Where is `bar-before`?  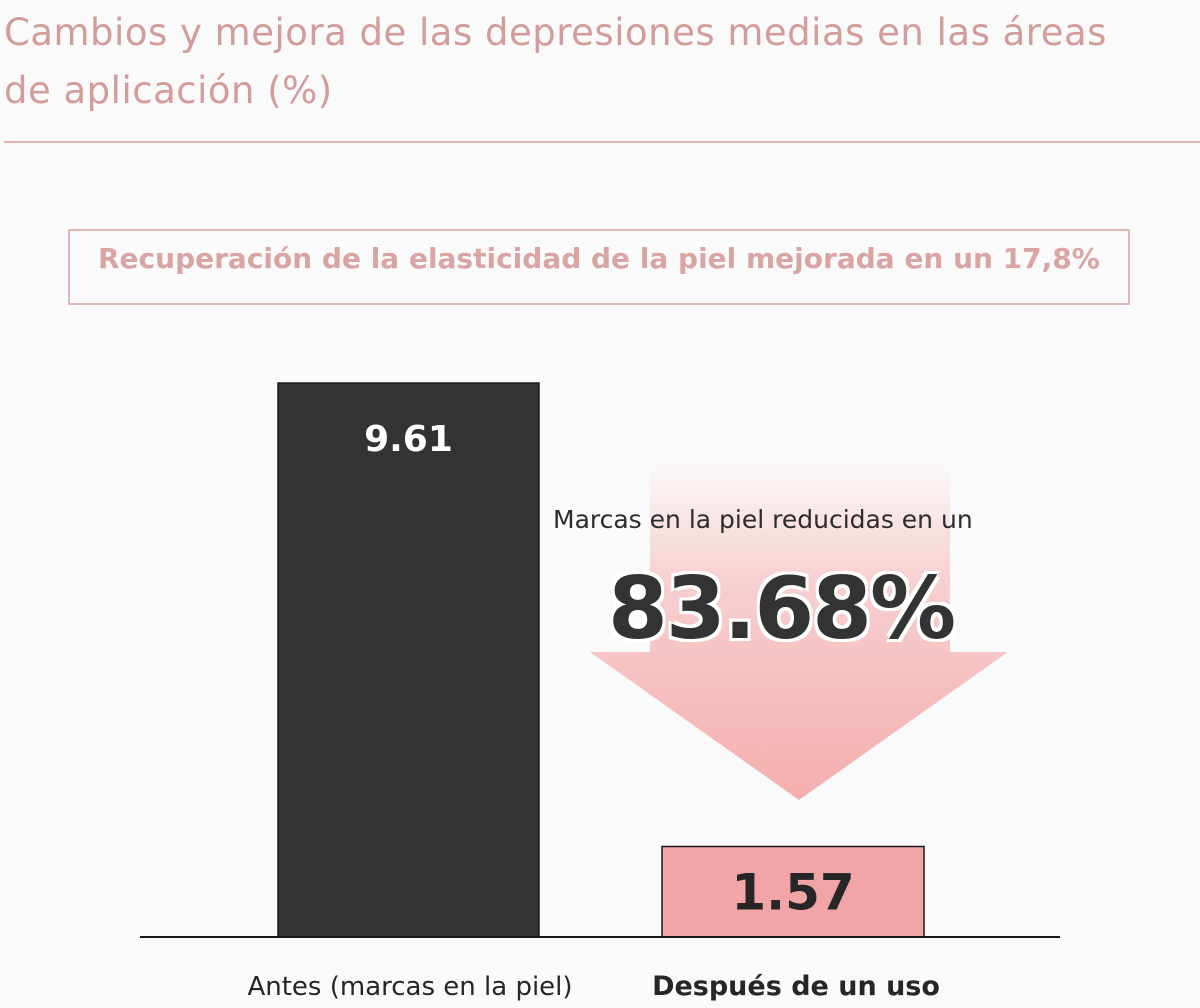 bar-before is located at coordinates (408, 660).